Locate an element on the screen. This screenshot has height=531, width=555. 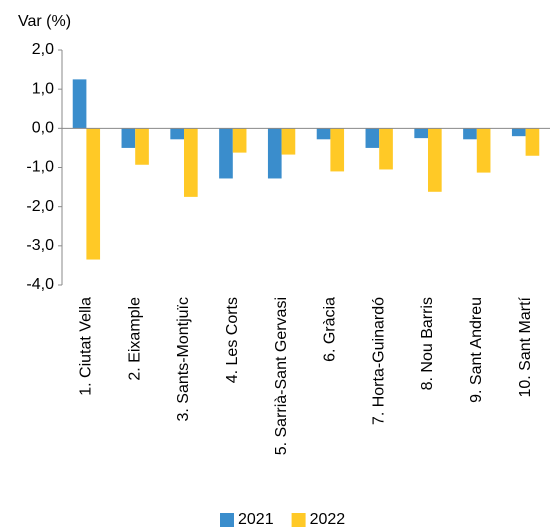
x-tick-label: 1. Ciutat Vella is located at coordinates (86, 346).